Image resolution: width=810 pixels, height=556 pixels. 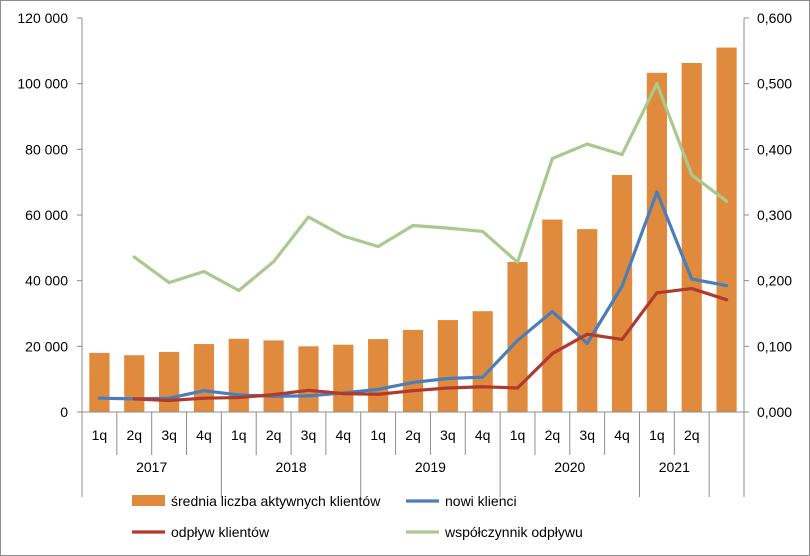 What do you see at coordinates (674, 467) in the screenshot?
I see `year-label-4: 2021` at bounding box center [674, 467].